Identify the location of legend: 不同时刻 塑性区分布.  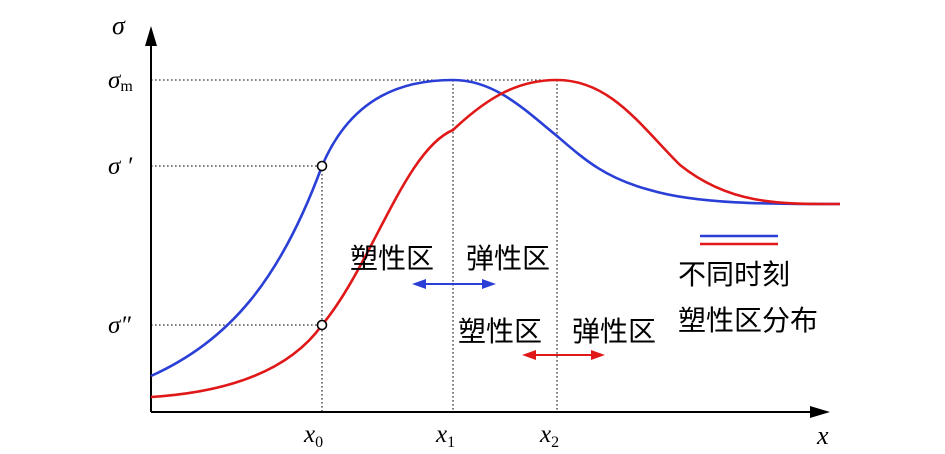
(748, 285).